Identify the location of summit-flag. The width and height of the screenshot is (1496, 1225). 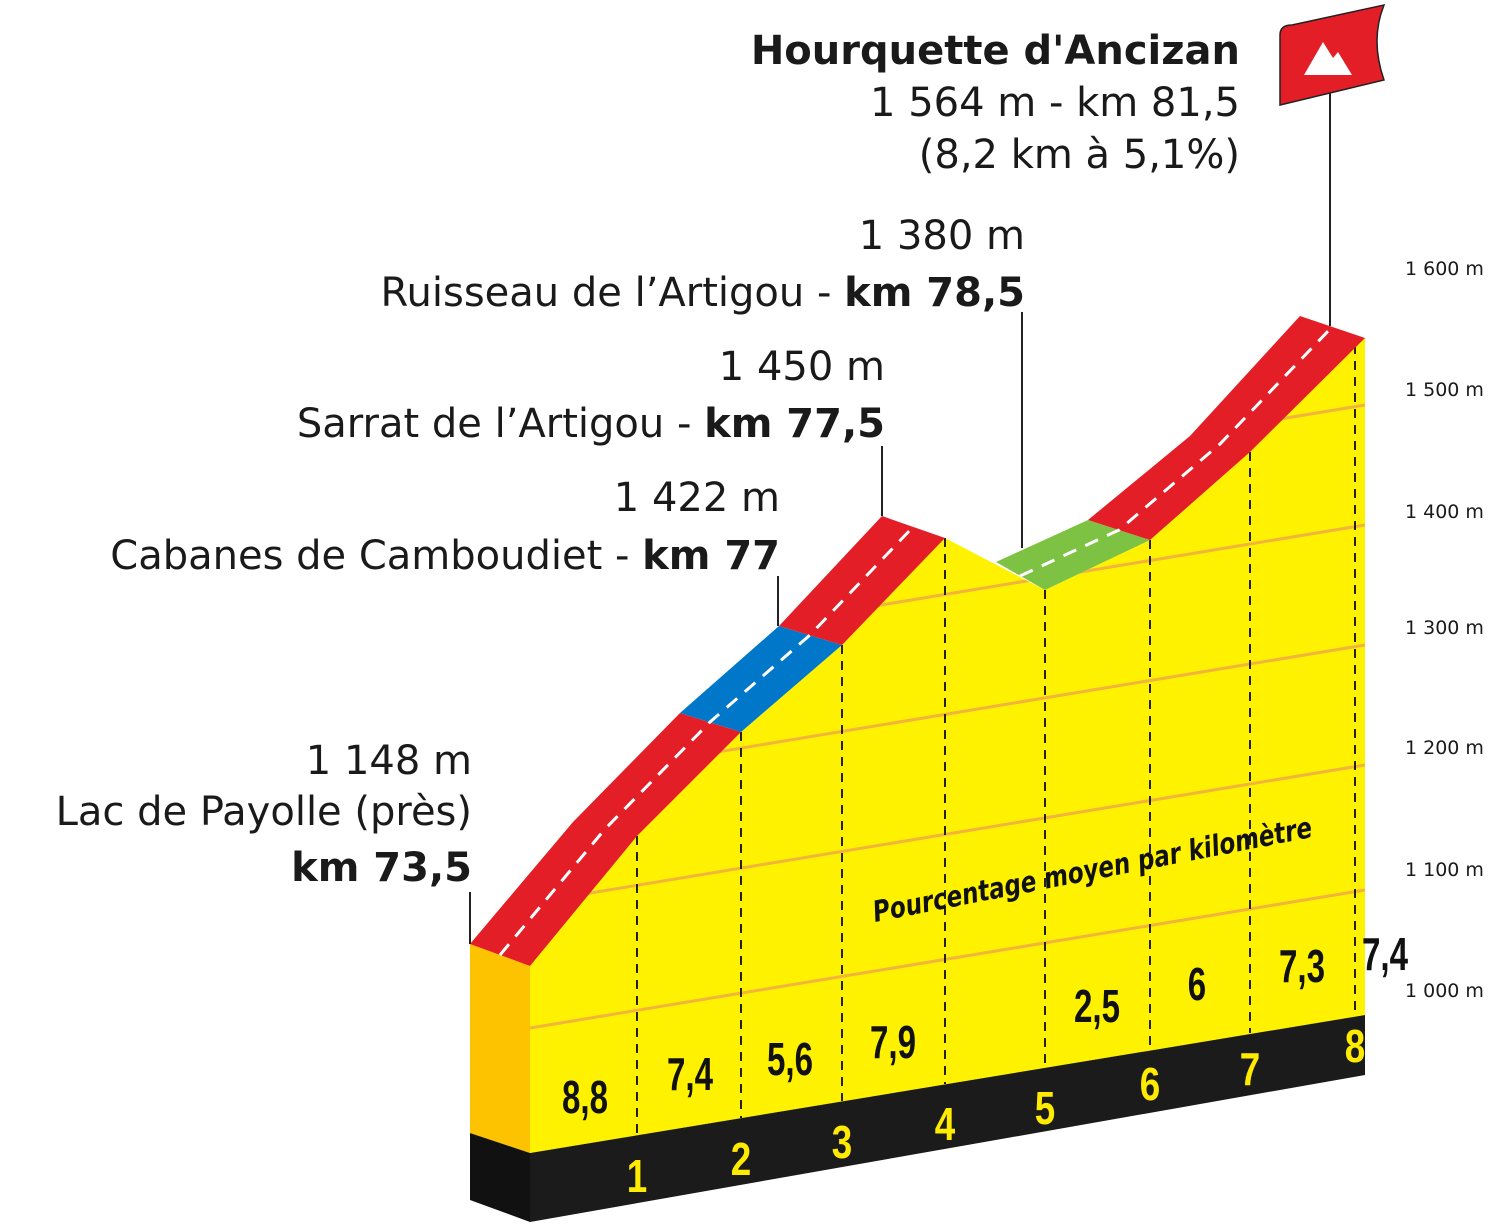
(1332, 54).